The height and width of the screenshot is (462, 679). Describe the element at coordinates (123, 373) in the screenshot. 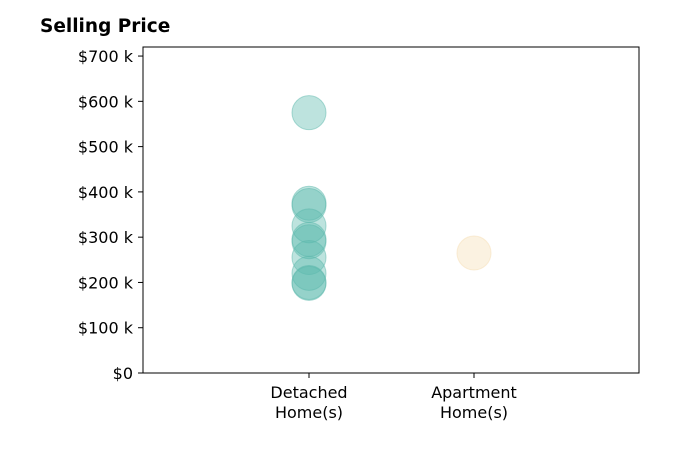

I see `y-tick-label: $0` at that location.